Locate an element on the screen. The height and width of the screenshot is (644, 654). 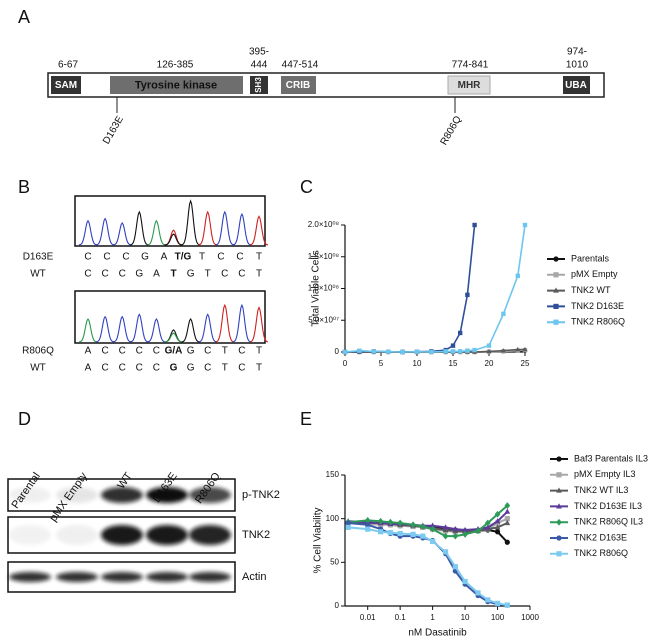
mutation-label: D163E is located at coordinates (113, 130).